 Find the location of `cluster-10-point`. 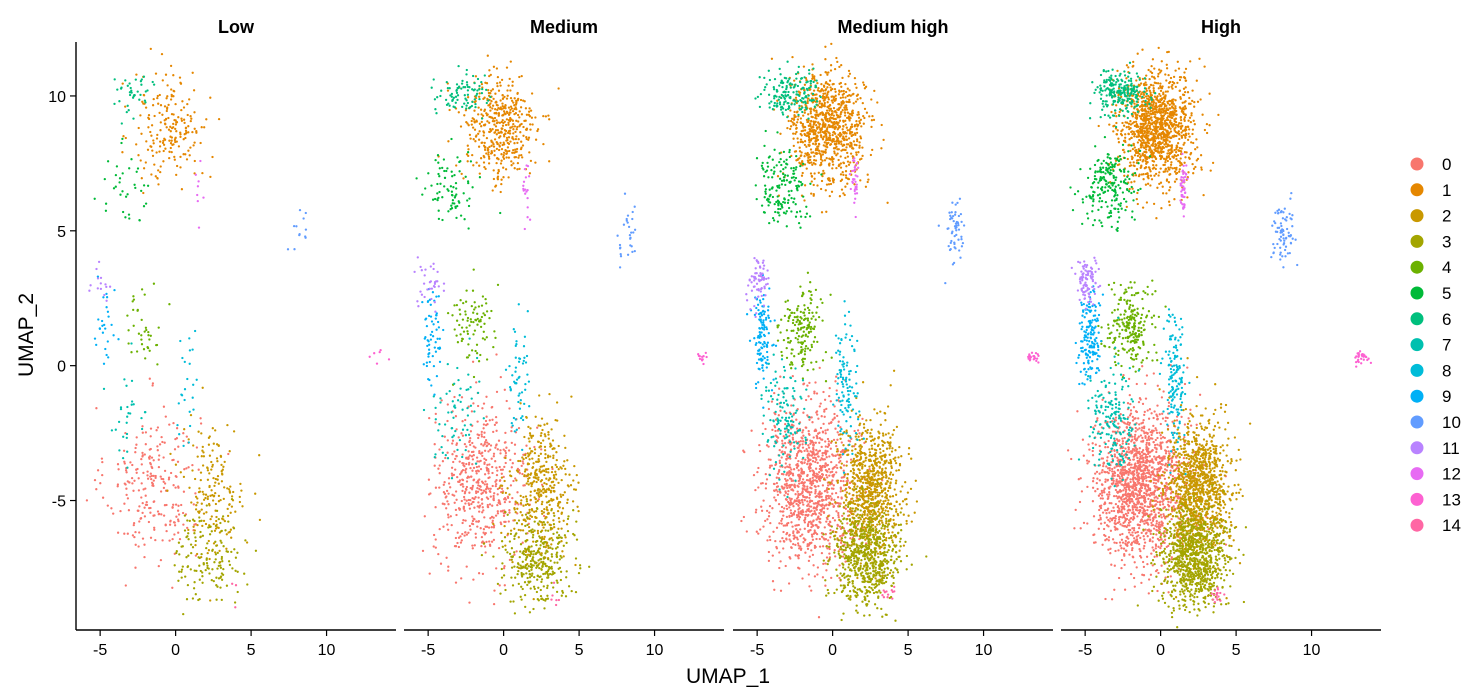

cluster-10-point is located at coordinates (626, 219).